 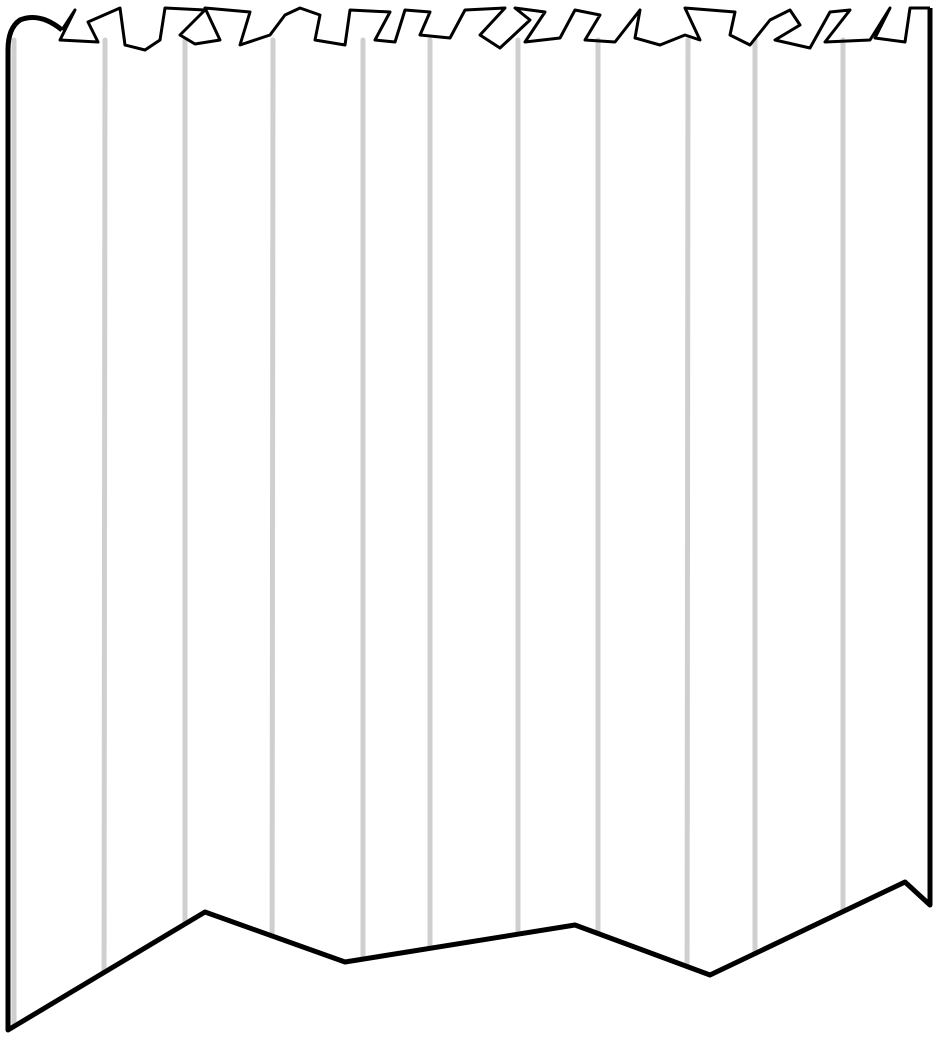 I want to click on torn-top-edge, so click(x=494, y=29).